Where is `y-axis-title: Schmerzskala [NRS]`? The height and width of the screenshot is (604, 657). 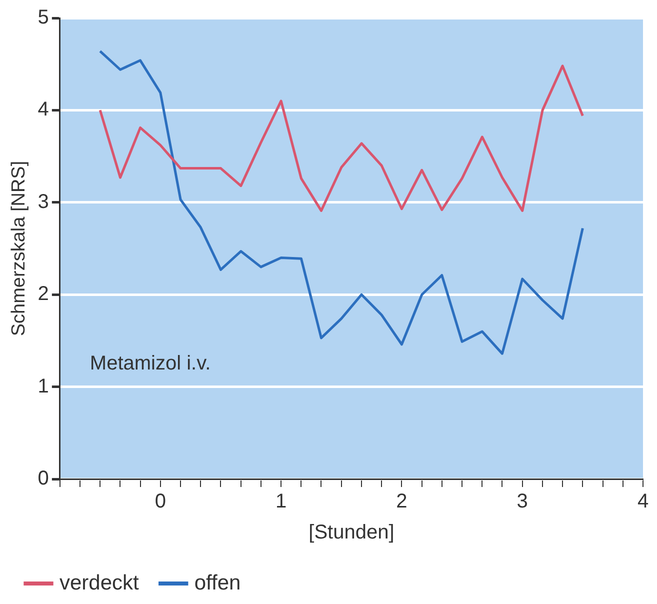
y-axis-title: Schmerzskala [NRS] is located at coordinates (19, 248).